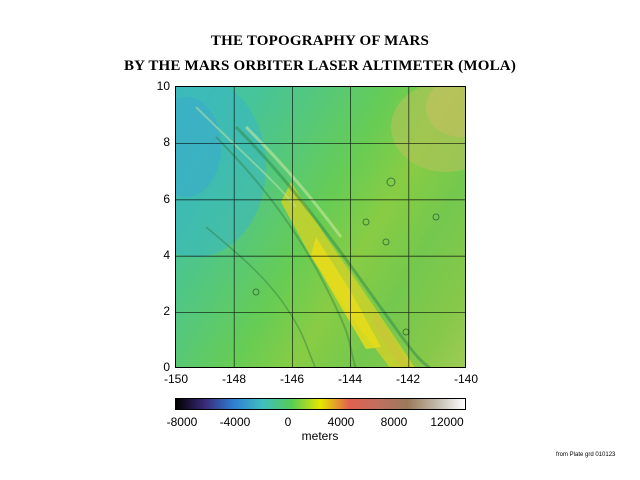  What do you see at coordinates (166, 311) in the screenshot?
I see `y-tick-label: 2` at bounding box center [166, 311].